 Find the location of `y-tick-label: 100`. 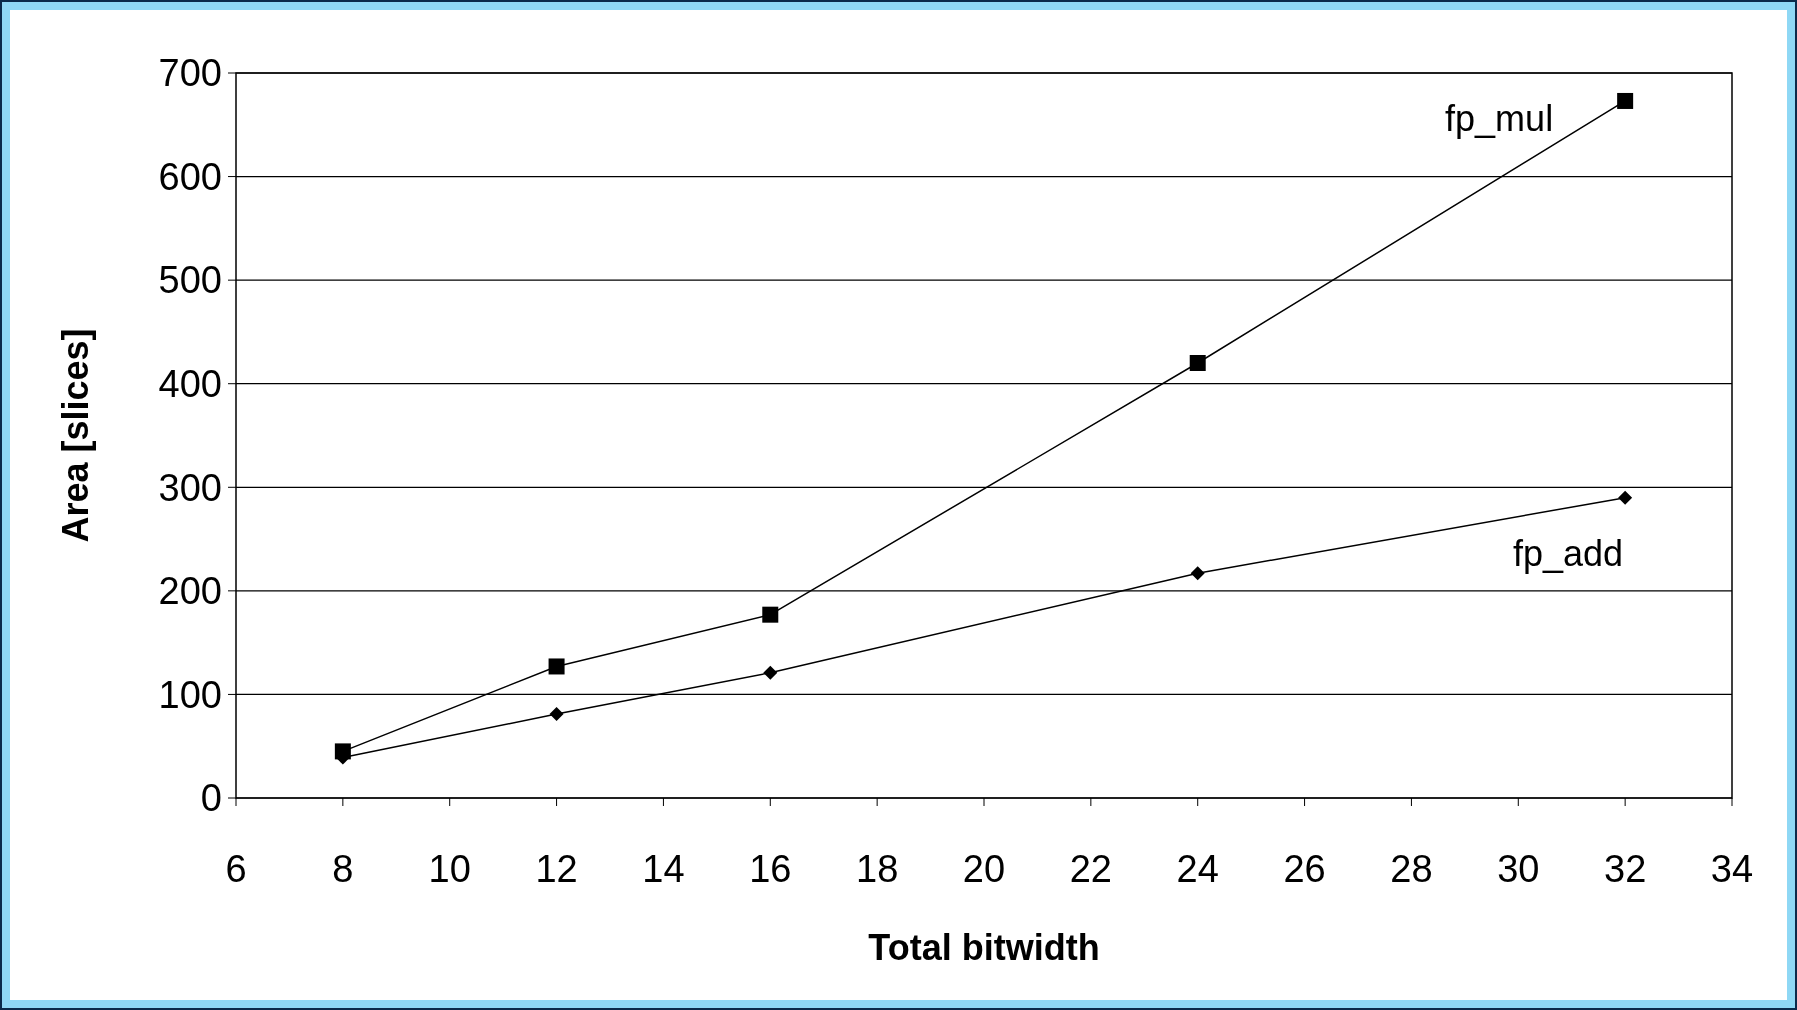

y-tick-label: 100 is located at coordinates (190, 694).